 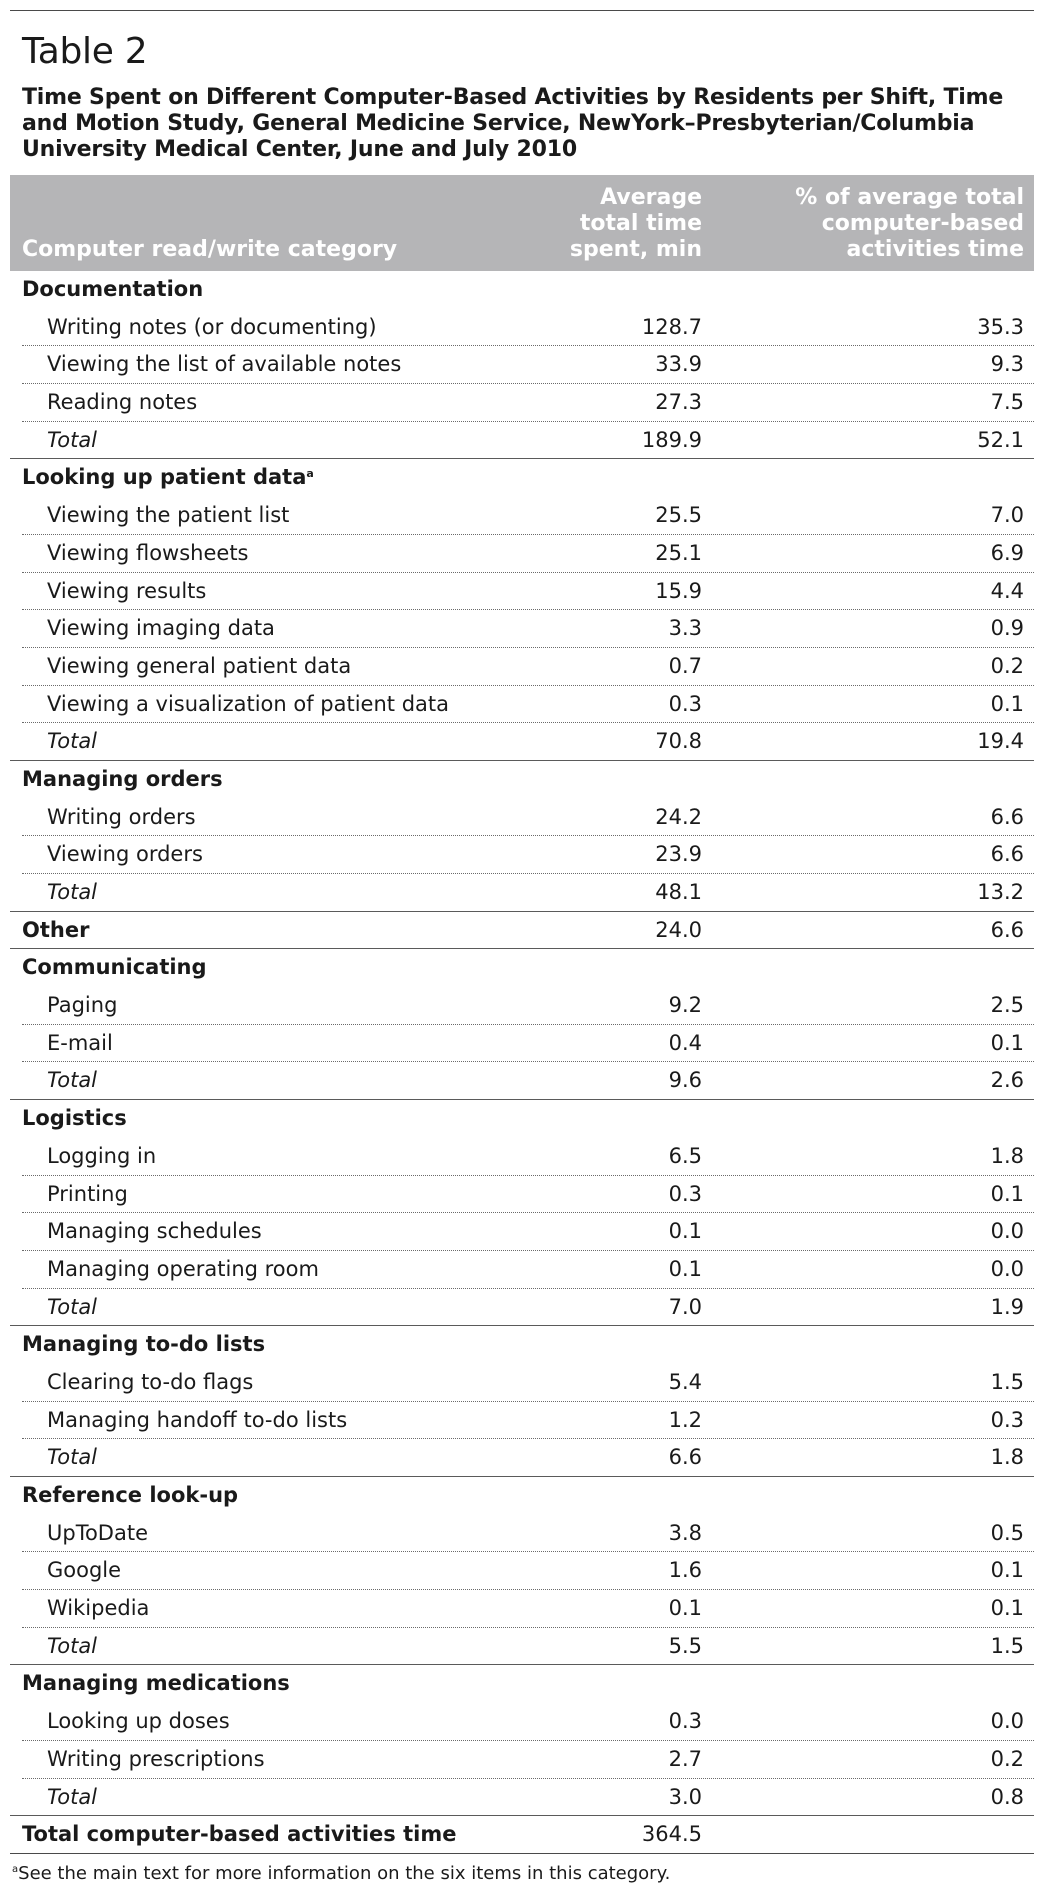 I want to click on row-label: Other, so click(x=55, y=931).